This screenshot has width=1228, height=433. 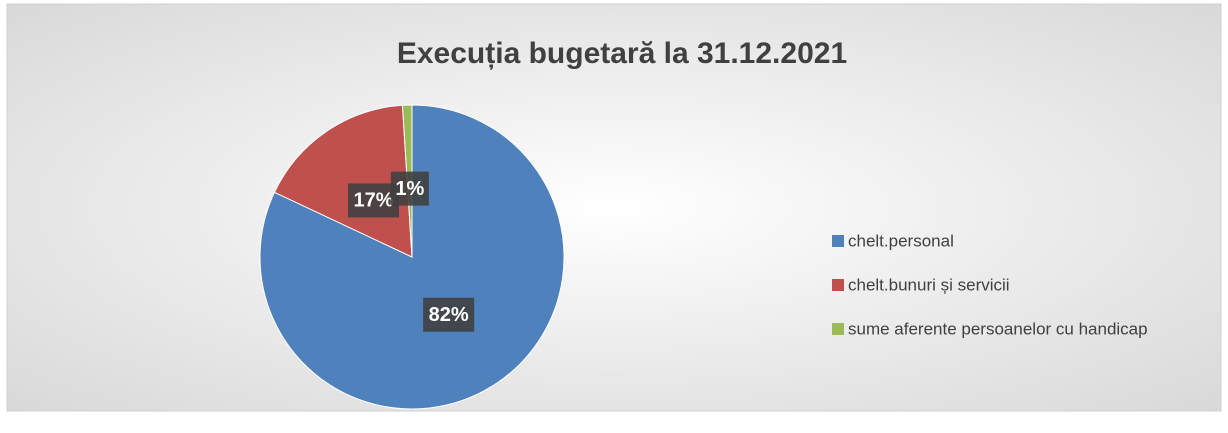 I want to click on data-label: 1%, so click(x=409, y=189).